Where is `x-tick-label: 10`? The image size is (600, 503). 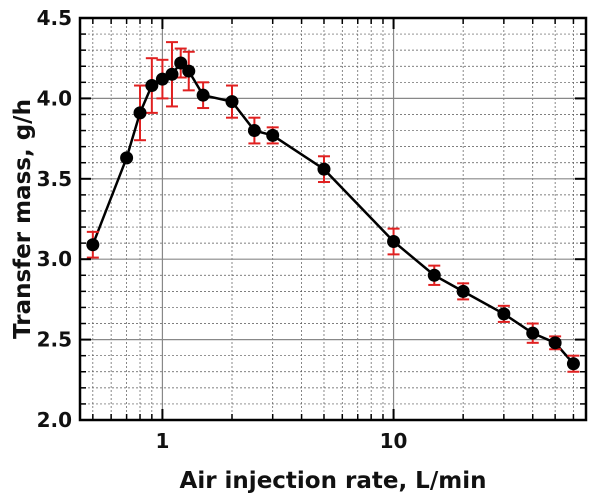
x-tick-label: 10 is located at coordinates (394, 441).